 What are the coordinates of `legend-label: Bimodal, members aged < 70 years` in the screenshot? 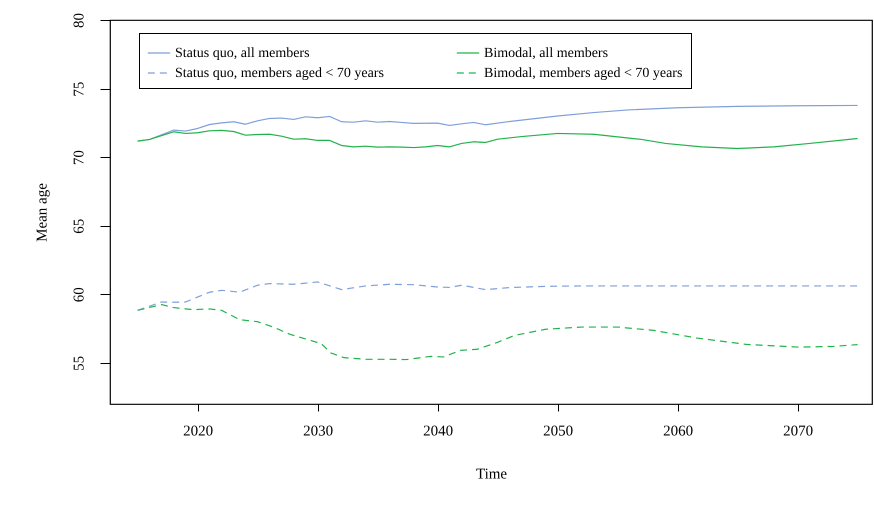 It's located at (583, 73).